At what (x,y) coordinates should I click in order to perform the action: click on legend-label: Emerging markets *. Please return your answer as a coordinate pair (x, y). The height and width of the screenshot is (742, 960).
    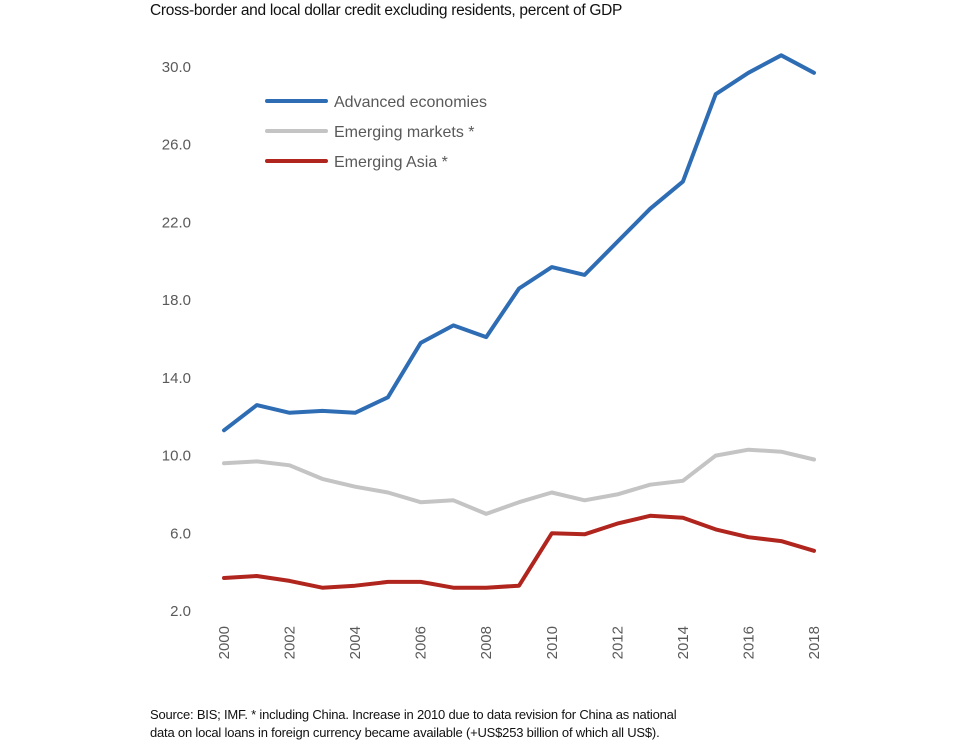
    Looking at the image, I should click on (404, 132).